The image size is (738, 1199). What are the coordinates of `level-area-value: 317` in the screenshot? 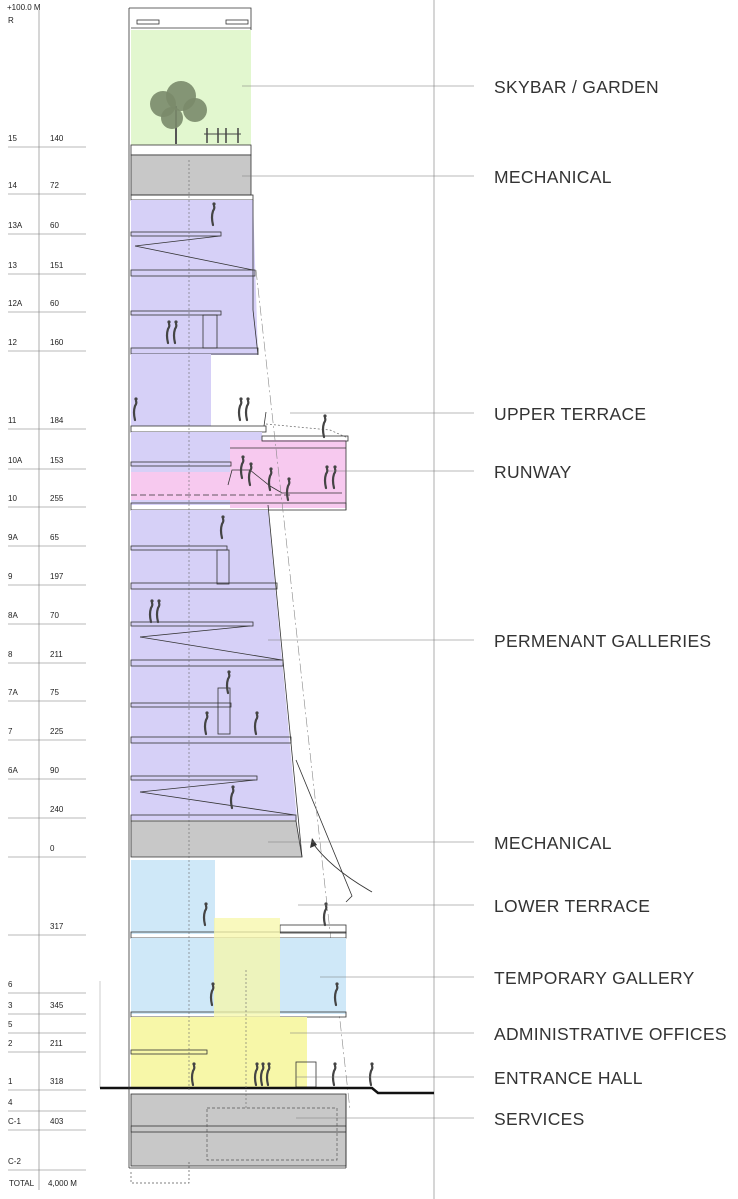 It's located at (57, 926).